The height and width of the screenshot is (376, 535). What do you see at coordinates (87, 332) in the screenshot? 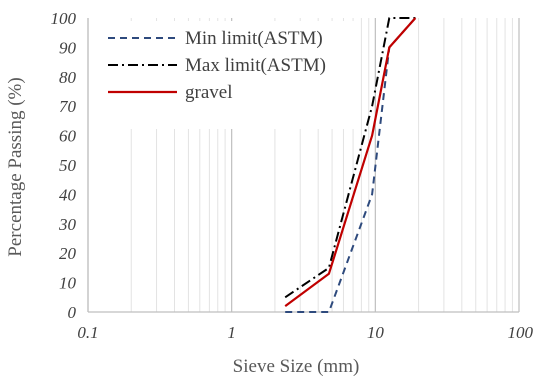
I see `x-tick-label: 0.1` at bounding box center [87, 332].